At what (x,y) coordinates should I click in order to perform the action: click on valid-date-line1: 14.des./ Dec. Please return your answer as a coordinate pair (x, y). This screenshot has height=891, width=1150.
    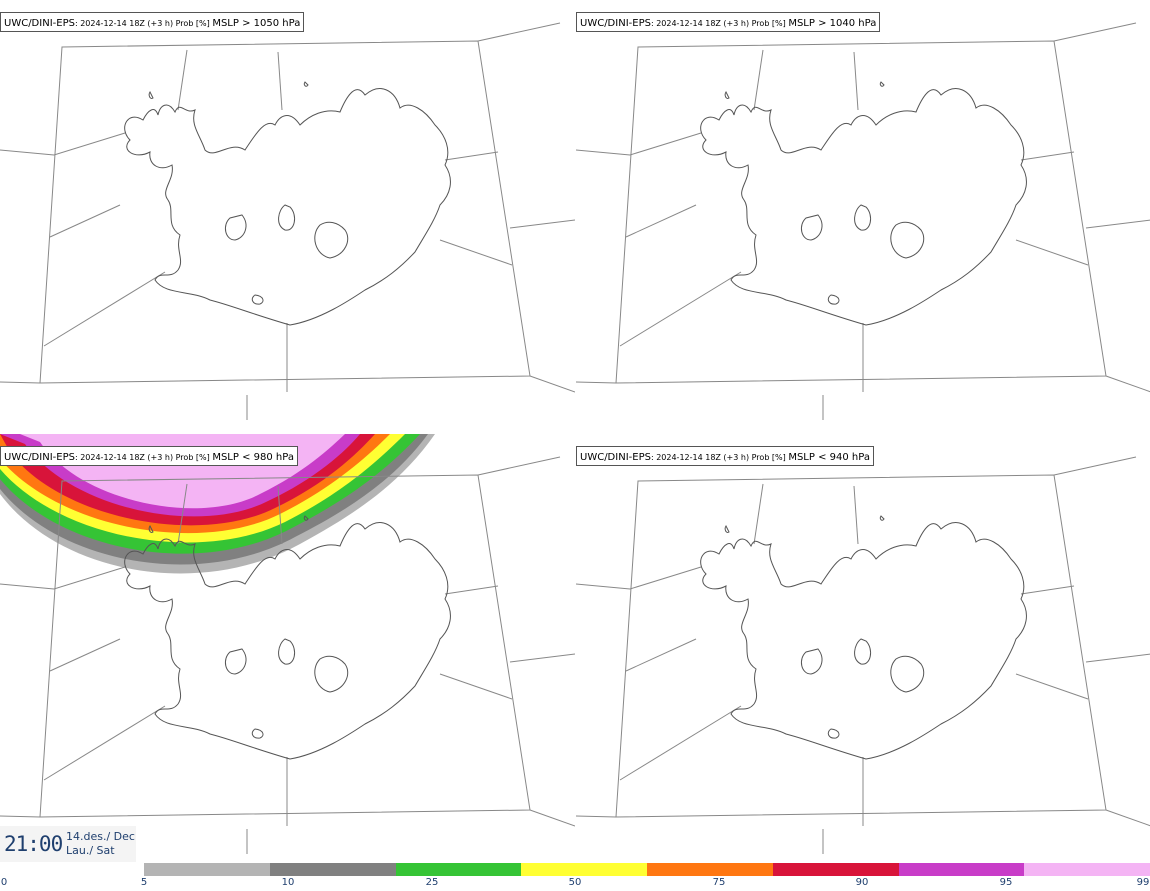
    Looking at the image, I should click on (100, 836).